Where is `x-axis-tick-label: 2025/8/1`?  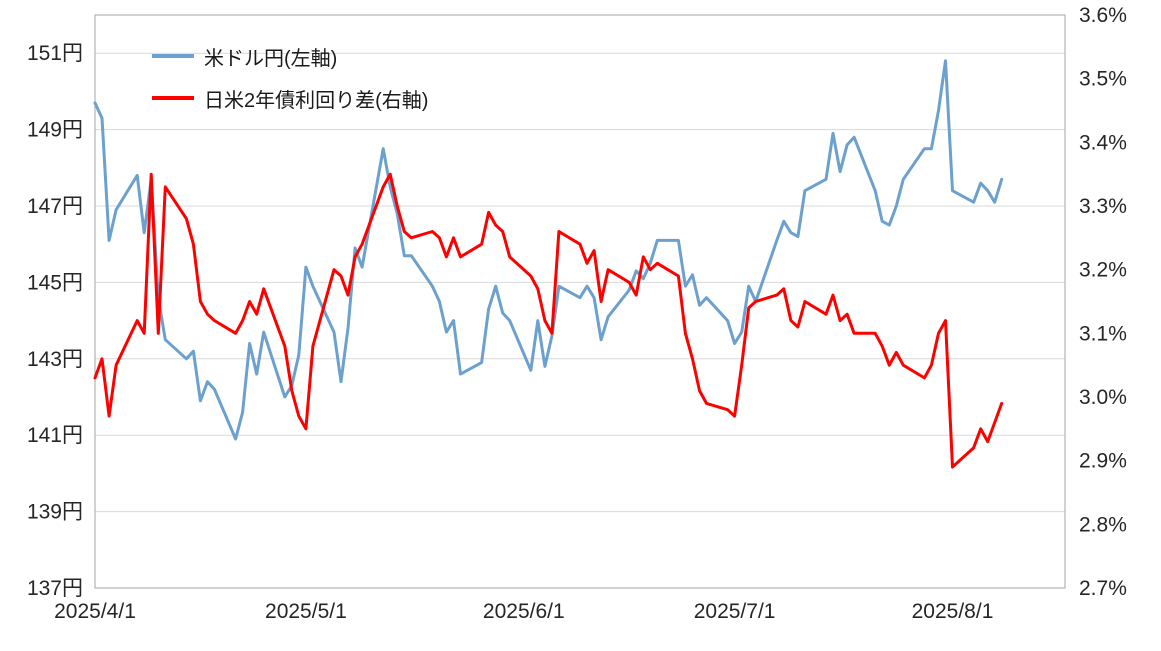 x-axis-tick-label: 2025/8/1 is located at coordinates (953, 611).